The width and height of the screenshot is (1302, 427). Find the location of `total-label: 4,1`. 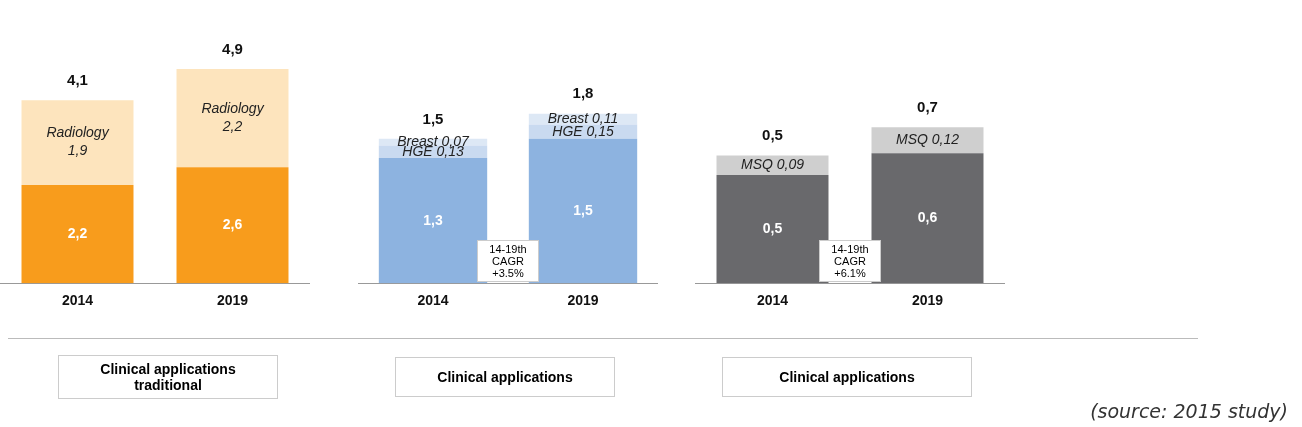

total-label: 4,1 is located at coordinates (77, 79).